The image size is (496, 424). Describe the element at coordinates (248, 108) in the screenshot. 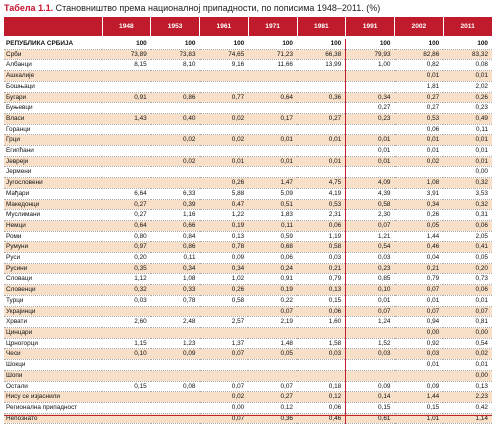

I see `table-row: Буњевци 0,27 0,27 0,23` at that location.